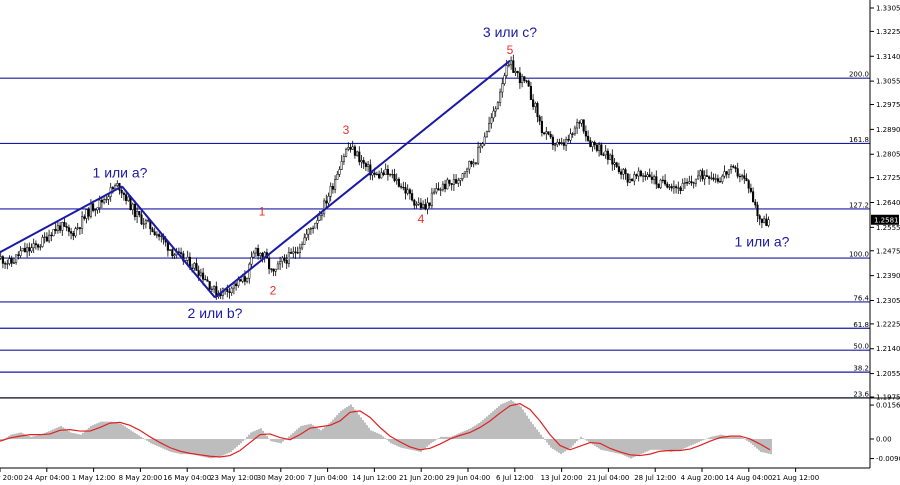 This screenshot has height=485, width=900. Describe the element at coordinates (888, 459) in the screenshot. I see `oscillator-tick-label: -0.00906` at that location.